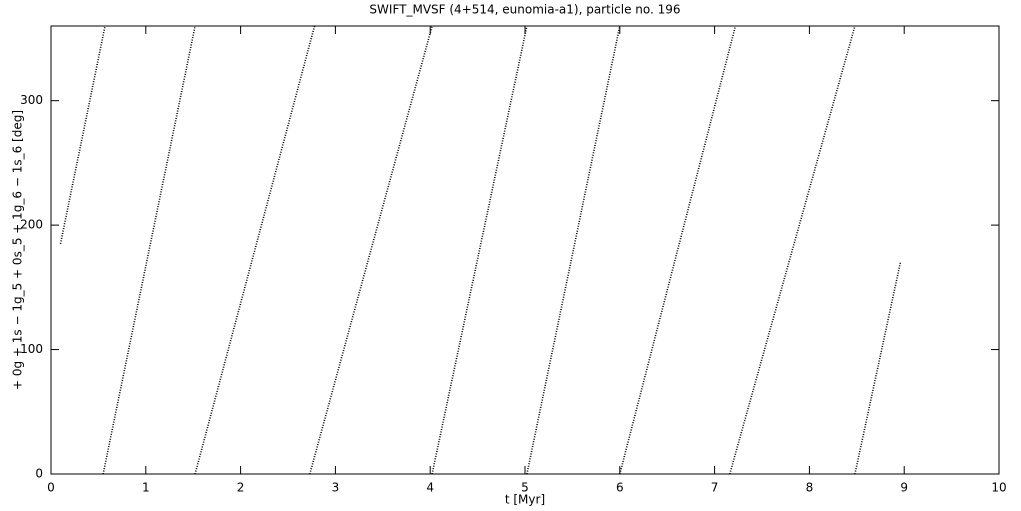  What do you see at coordinates (620, 488) in the screenshot?
I see `x-tick-label: 6` at bounding box center [620, 488].